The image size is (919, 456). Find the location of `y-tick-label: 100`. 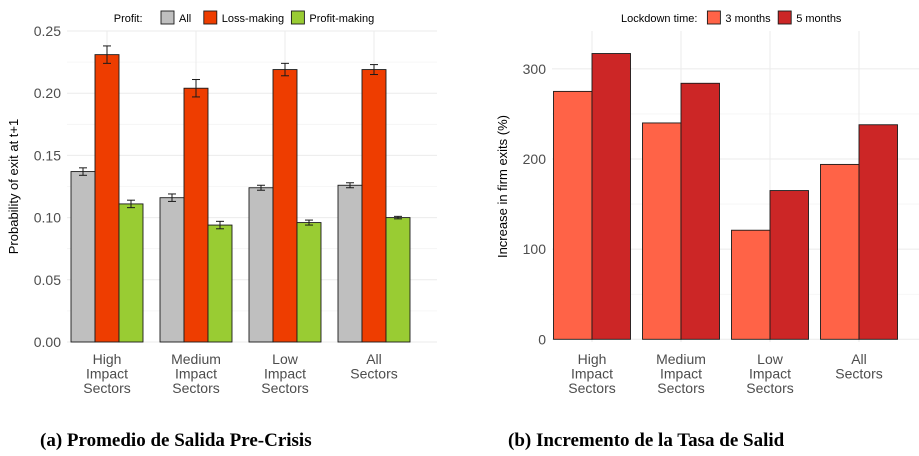

y-tick-label: 100 is located at coordinates (535, 249).